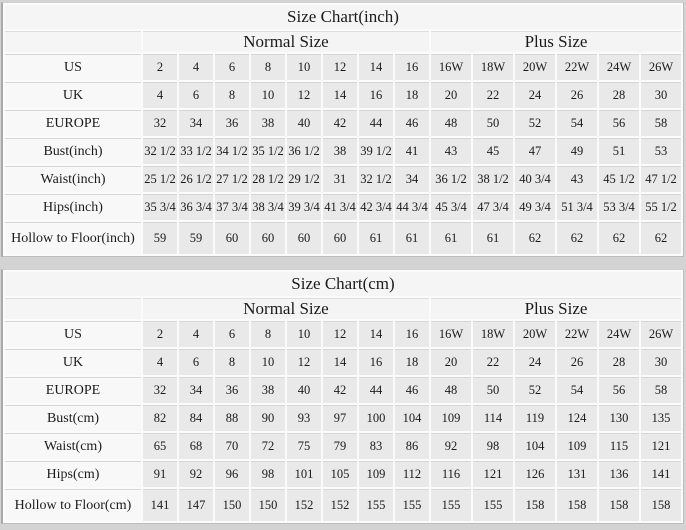 The image size is (686, 530). Describe the element at coordinates (577, 505) in the screenshot. I see `size-cell: 158` at that location.